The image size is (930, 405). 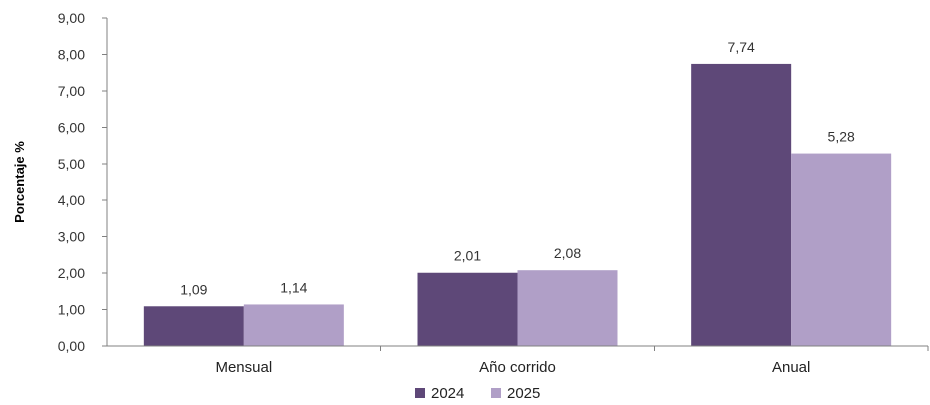 I want to click on bar-ano-corrido-2025, so click(x=567, y=308).